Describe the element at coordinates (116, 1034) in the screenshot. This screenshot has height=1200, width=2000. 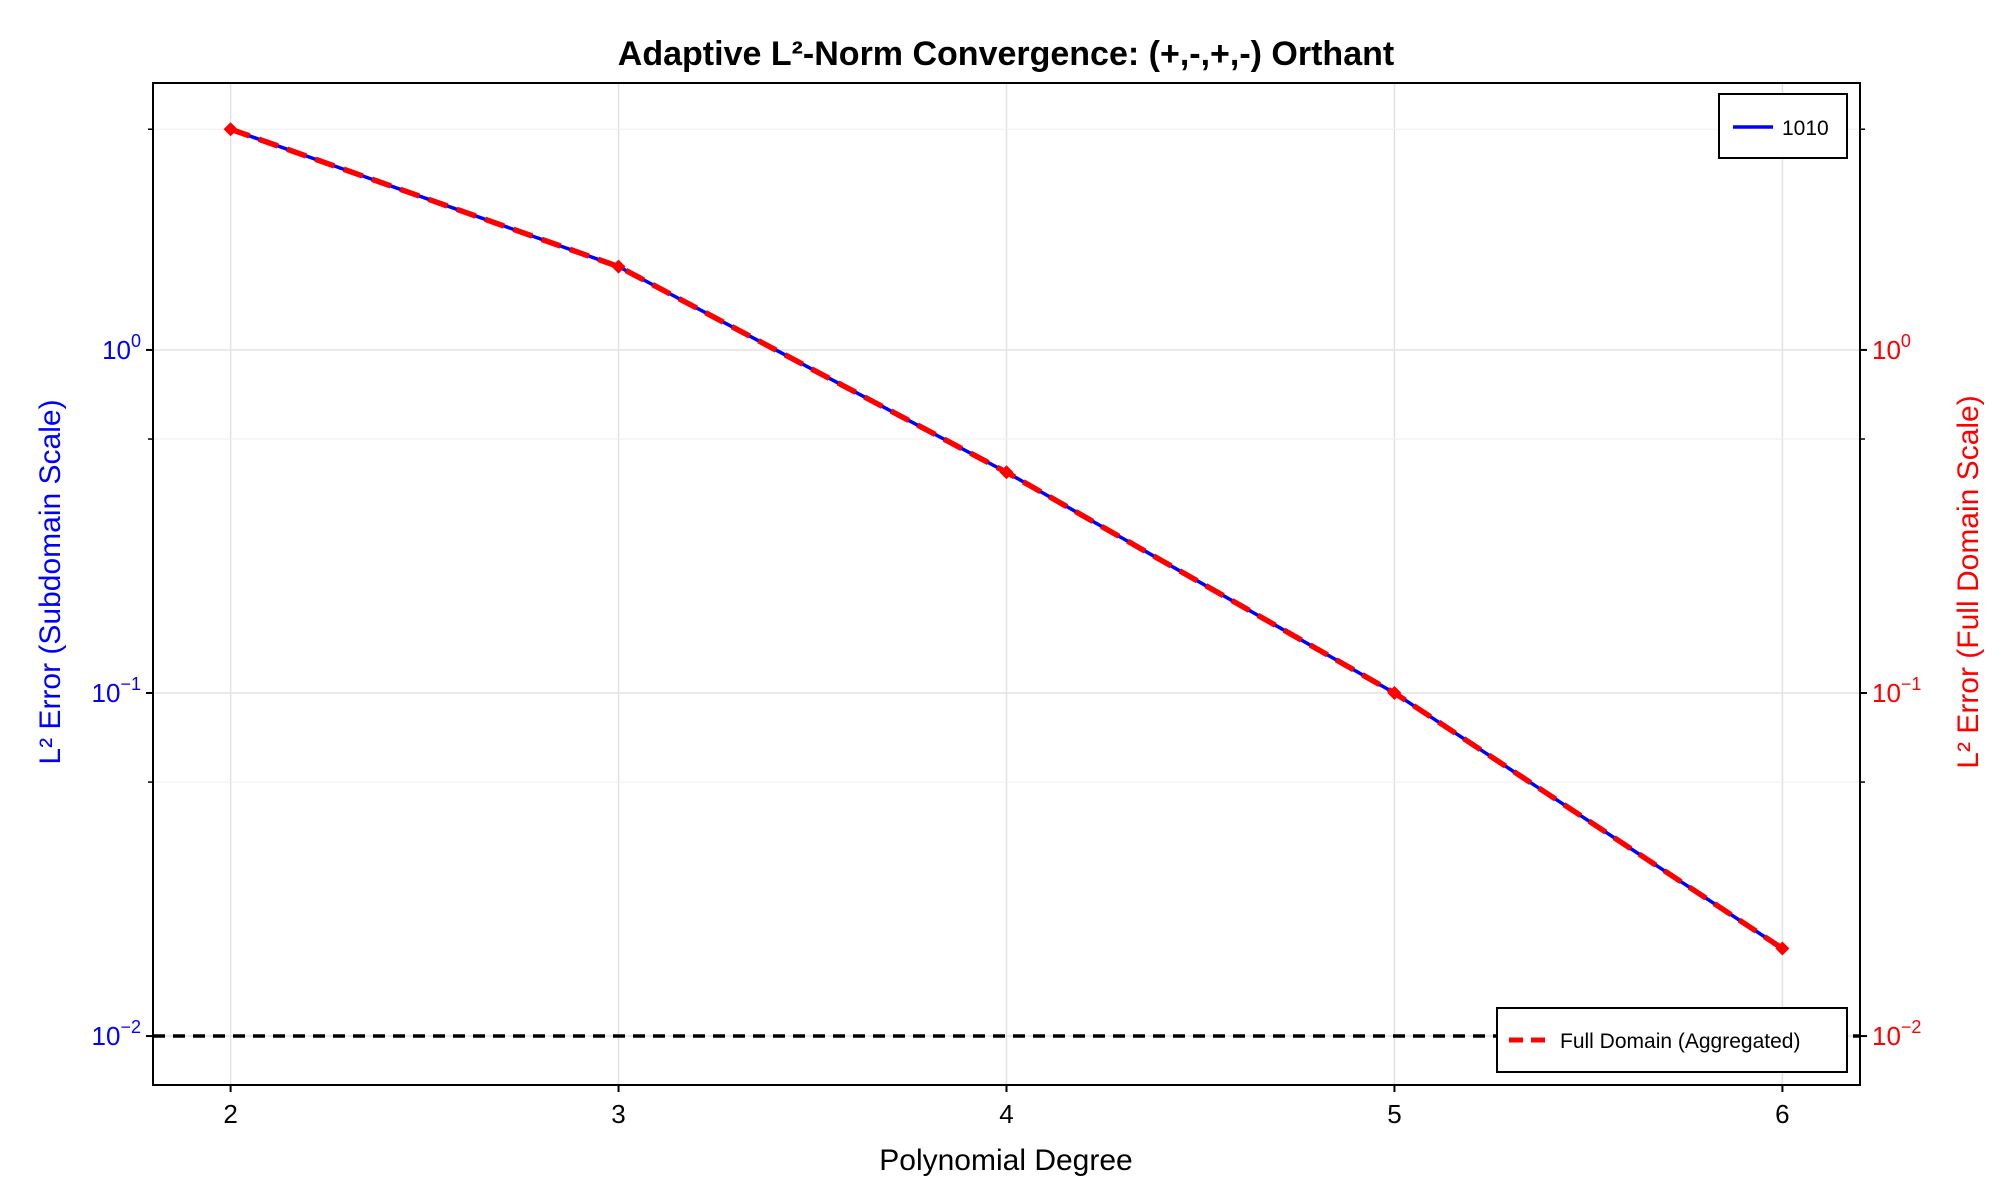
I see `y-tick-label-left: 10⁻²` at that location.